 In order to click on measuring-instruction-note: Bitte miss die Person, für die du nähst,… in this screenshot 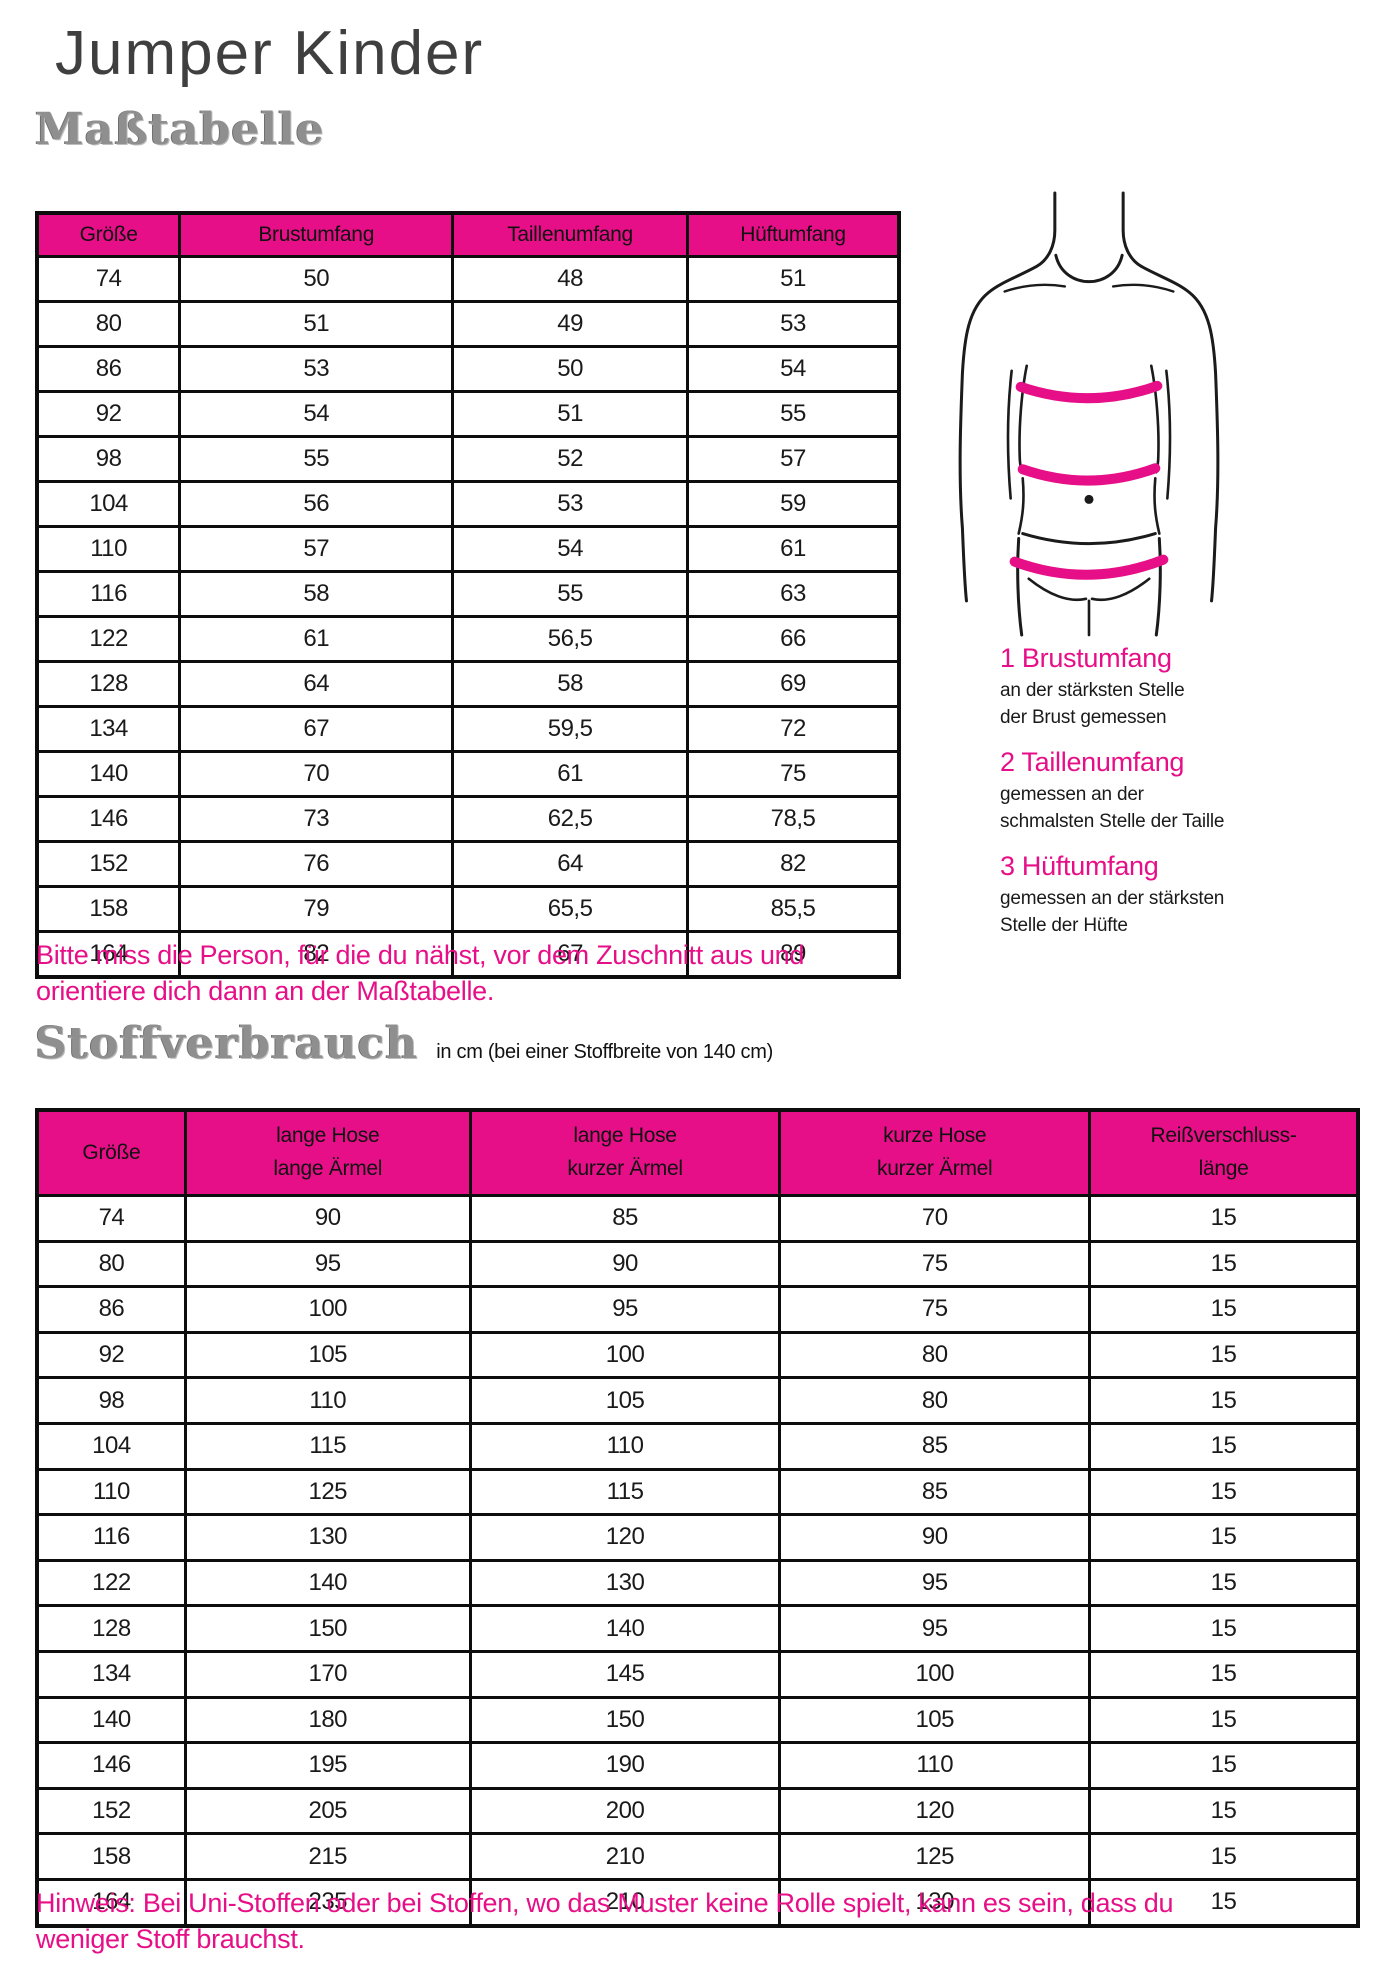, I will do `click(420, 973)`.